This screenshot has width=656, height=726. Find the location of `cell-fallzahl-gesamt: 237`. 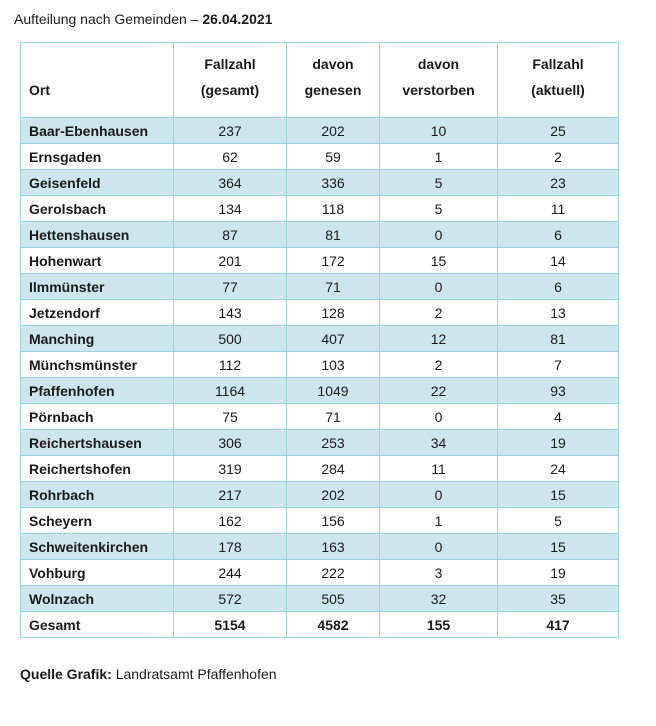

cell-fallzahl-gesamt: 237 is located at coordinates (230, 130).